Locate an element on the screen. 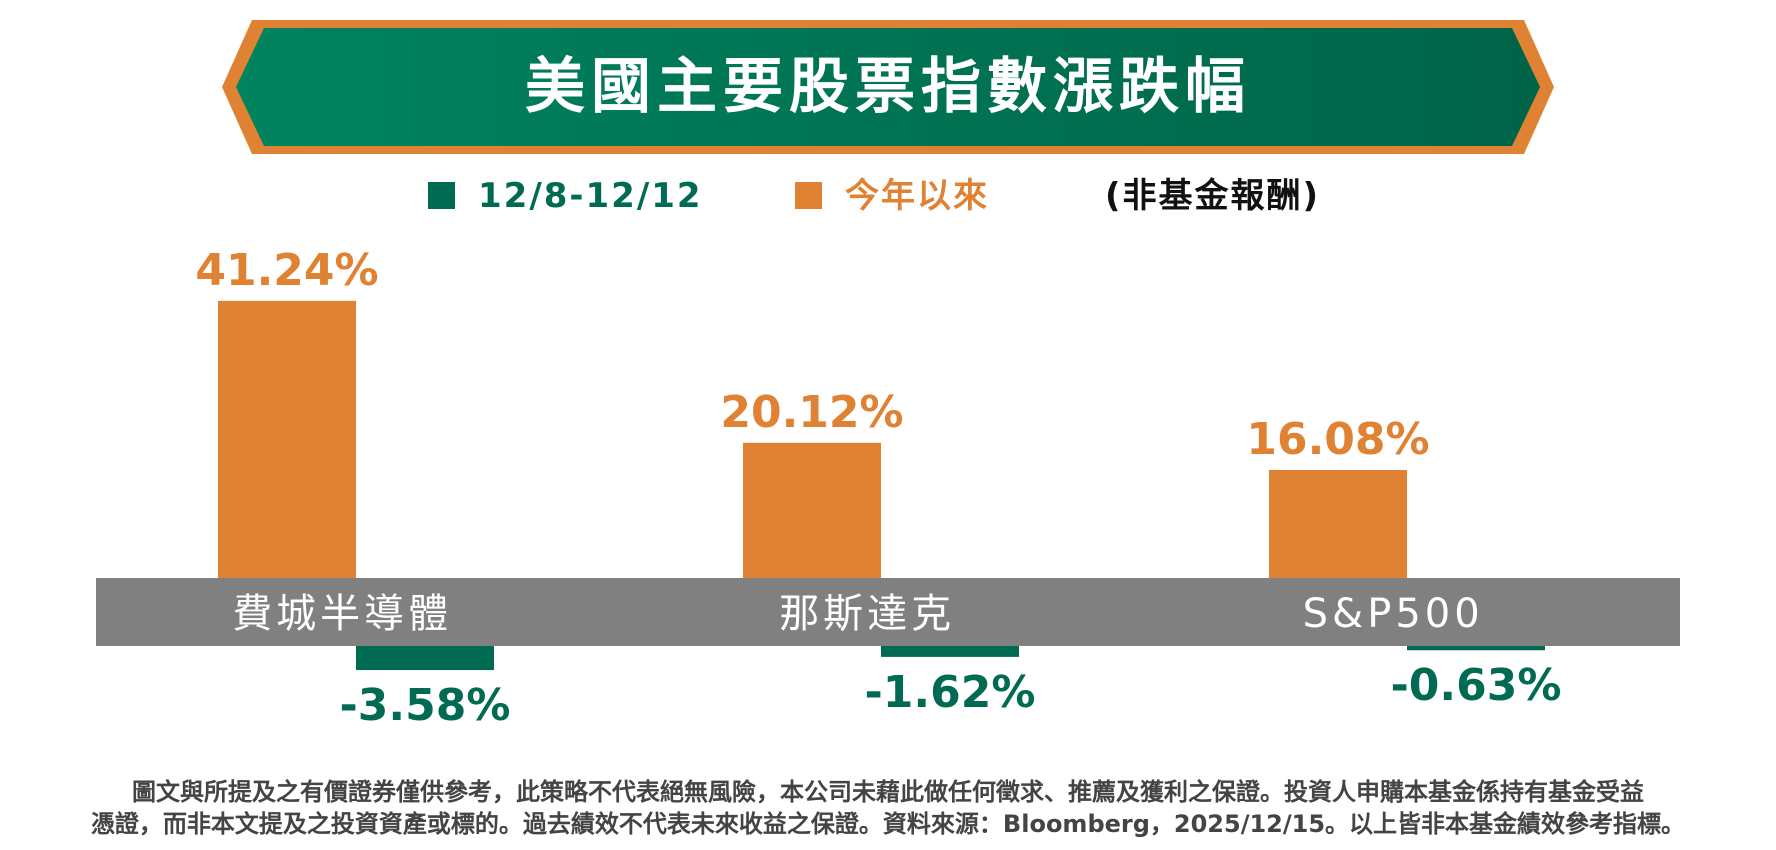 The width and height of the screenshot is (1776, 850). legend-note: (非基金報酬) is located at coordinates (1213, 196).